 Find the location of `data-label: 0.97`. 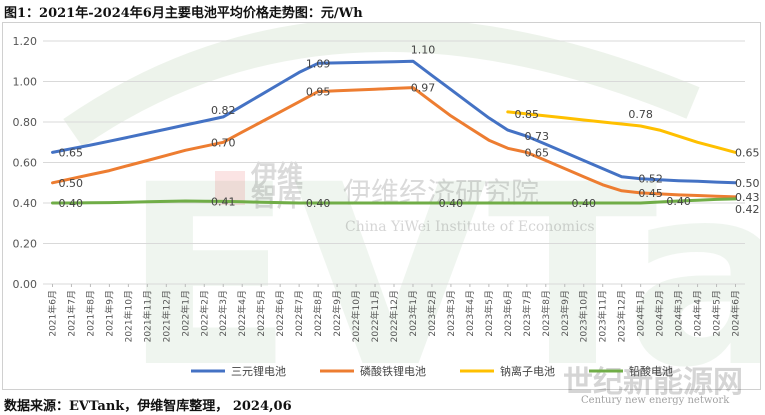

data-label: 0.97 is located at coordinates (423, 88).